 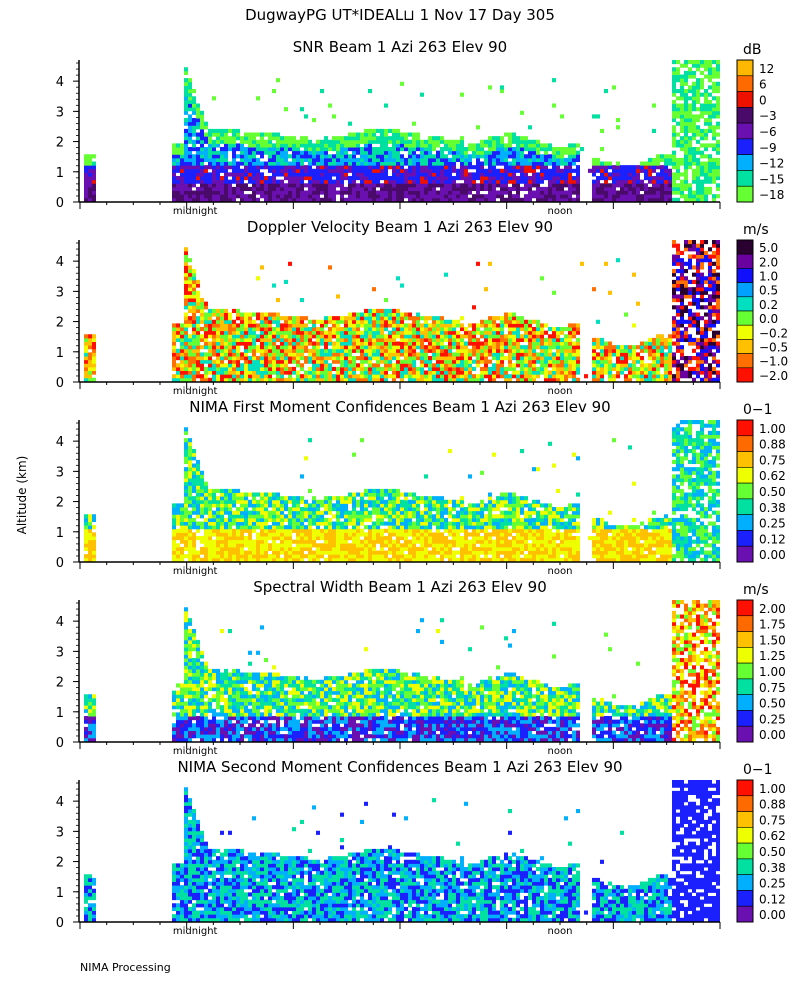 What do you see at coordinates (60, 203) in the screenshot?
I see `y-tick-label: 0` at bounding box center [60, 203].